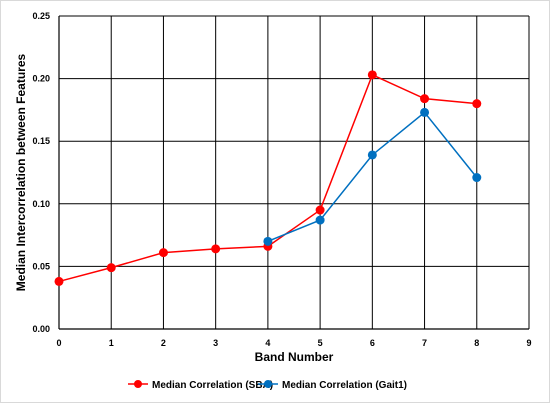 The image size is (550, 403). What do you see at coordinates (41, 16) in the screenshot?
I see `y-tick-label: 0.25` at bounding box center [41, 16].